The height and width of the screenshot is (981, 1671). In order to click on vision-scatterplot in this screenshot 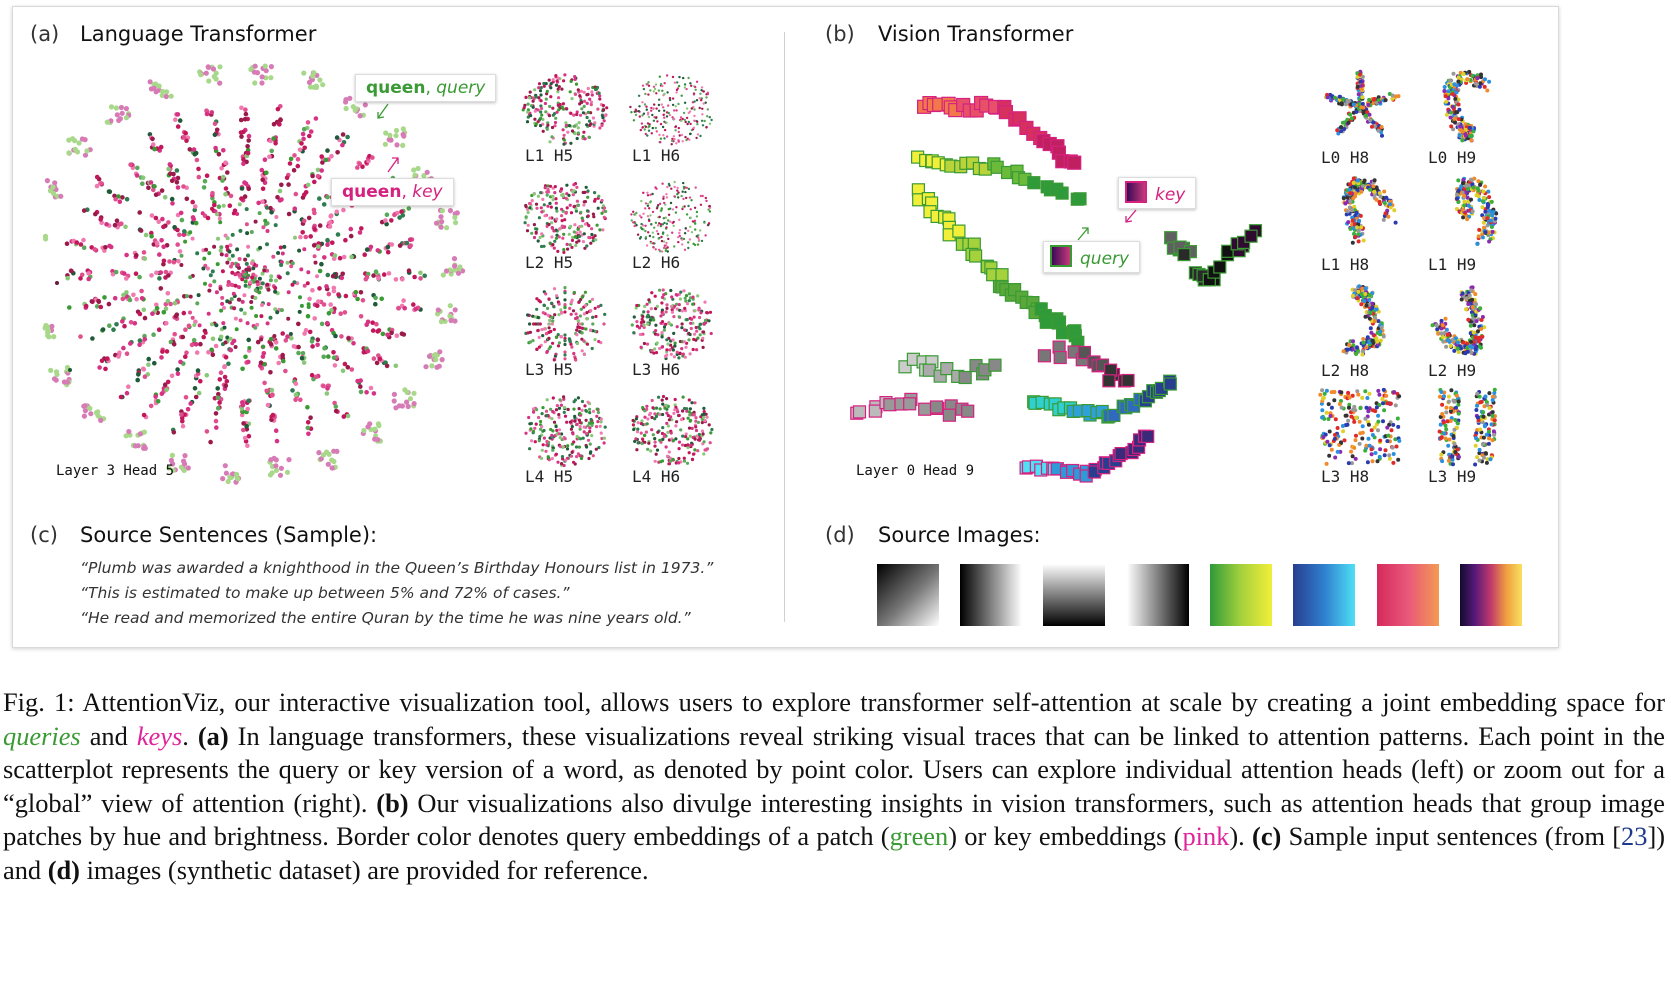, I will do `click(1060, 282)`.